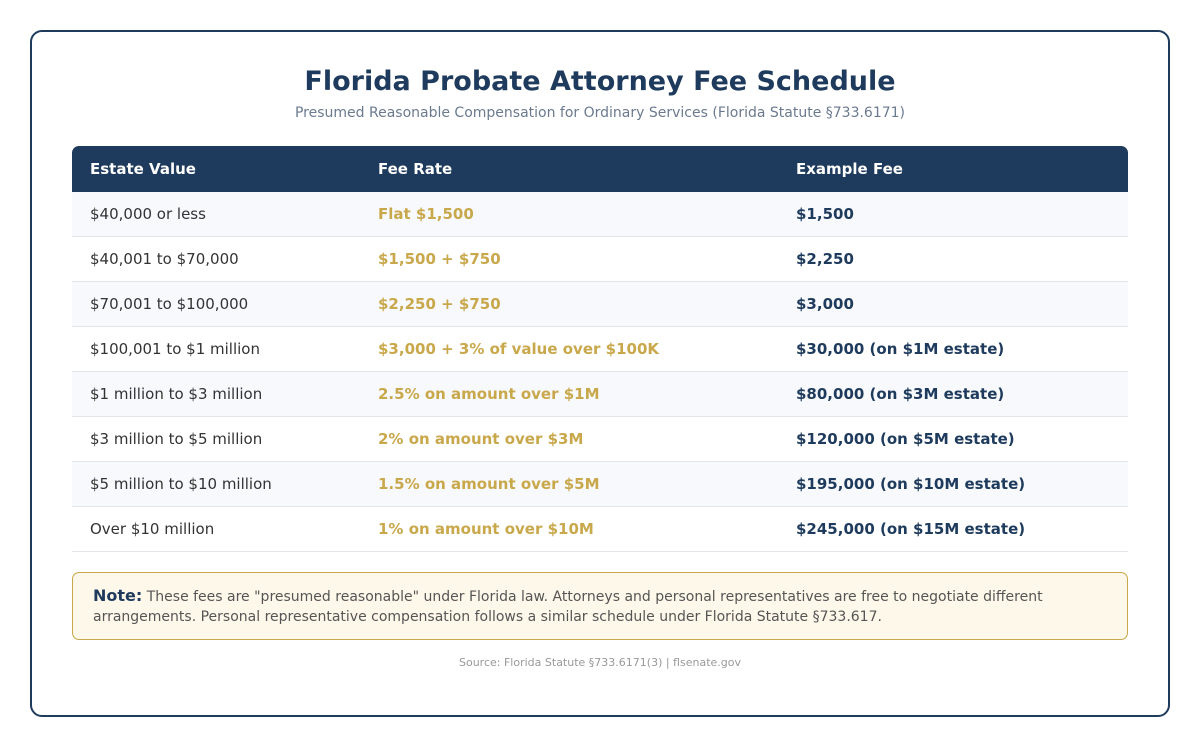 The height and width of the screenshot is (747, 1200). I want to click on fee-rate-cell: 2% on amount over $3M, so click(569, 439).